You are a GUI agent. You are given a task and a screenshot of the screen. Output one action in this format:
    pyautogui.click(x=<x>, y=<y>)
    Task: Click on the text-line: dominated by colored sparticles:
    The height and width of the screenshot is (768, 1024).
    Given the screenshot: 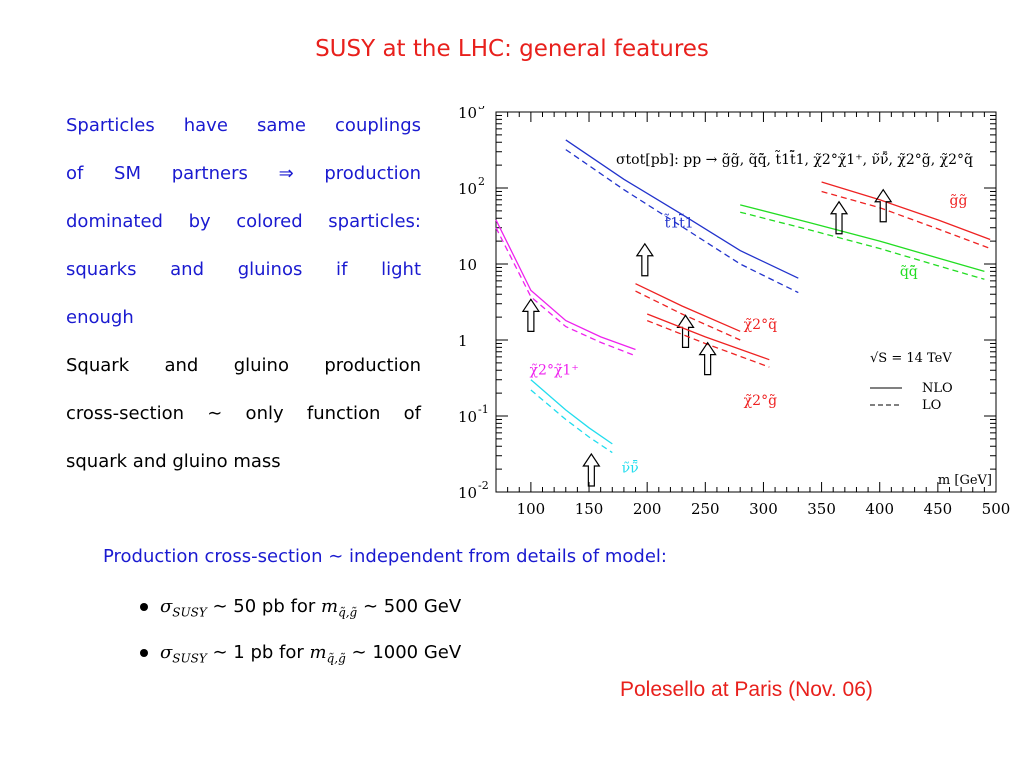 What is the action you would take?
    pyautogui.click(x=243, y=221)
    